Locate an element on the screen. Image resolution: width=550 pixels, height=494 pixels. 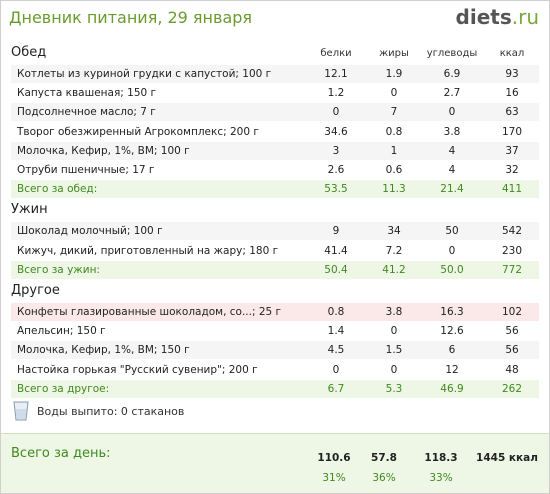
day-total-label: Всего за день: is located at coordinates (61, 453).